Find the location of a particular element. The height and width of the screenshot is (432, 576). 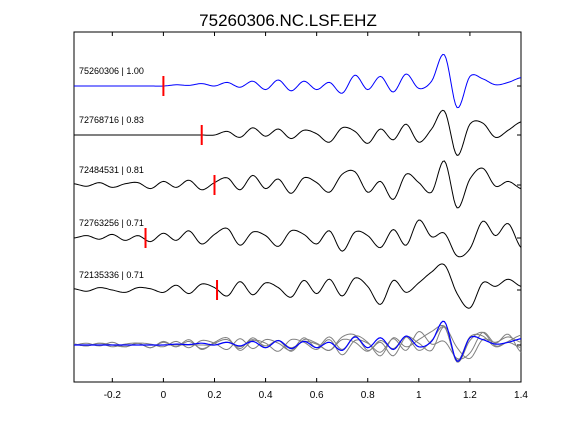

x-tick-label: 0.2 is located at coordinates (215, 395).